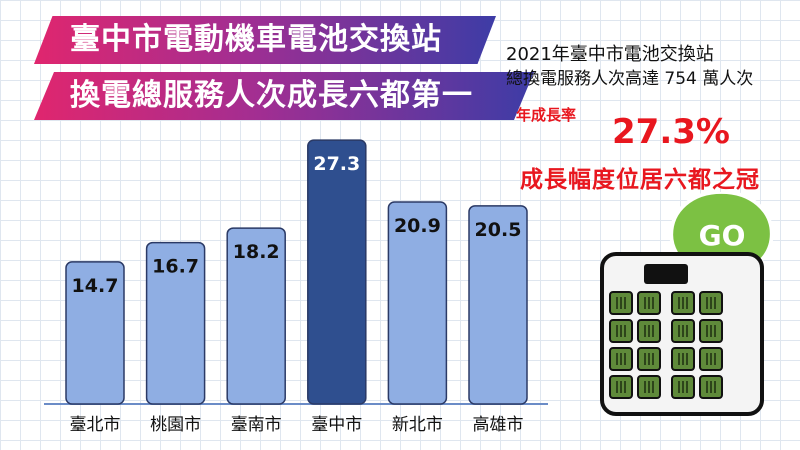 The height and width of the screenshot is (450, 800). What do you see at coordinates (256, 425) in the screenshot?
I see `category-label-2: 臺南市` at bounding box center [256, 425].